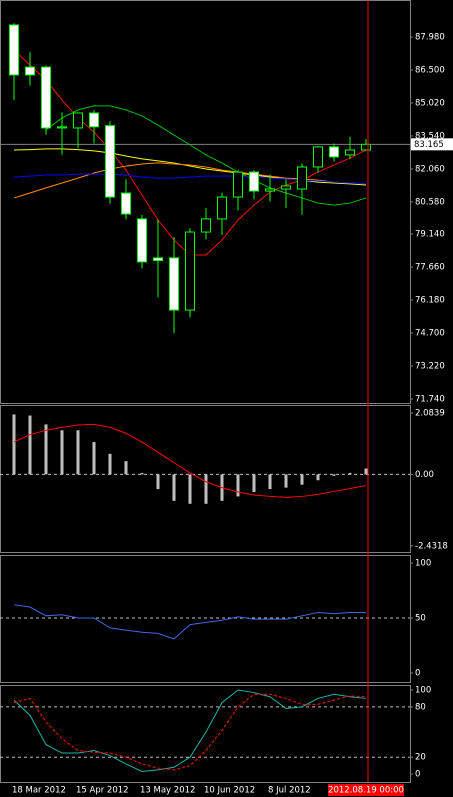 The width and height of the screenshot is (453, 797). Describe the element at coordinates (429, 145) in the screenshot. I see `last-price-label: 83.165` at that location.